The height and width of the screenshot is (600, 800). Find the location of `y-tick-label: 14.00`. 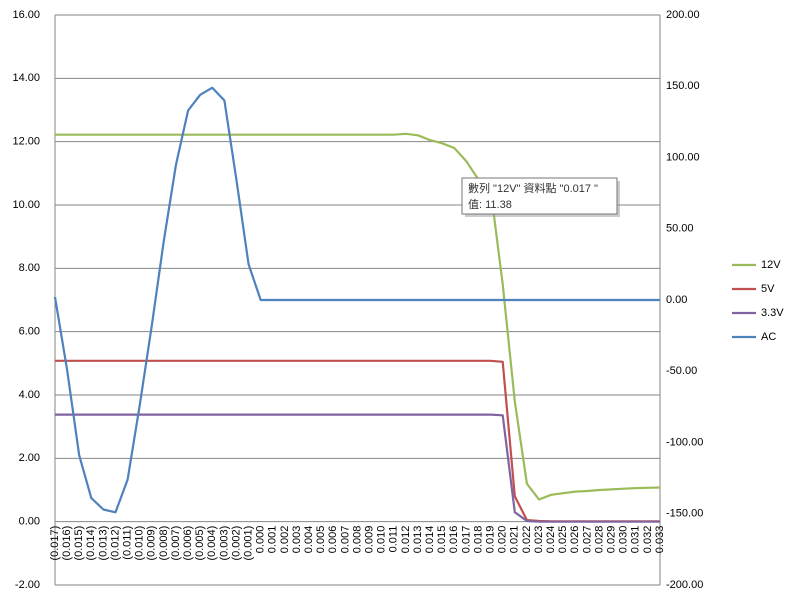

y-tick-label: 14.00 is located at coordinates (26, 78).